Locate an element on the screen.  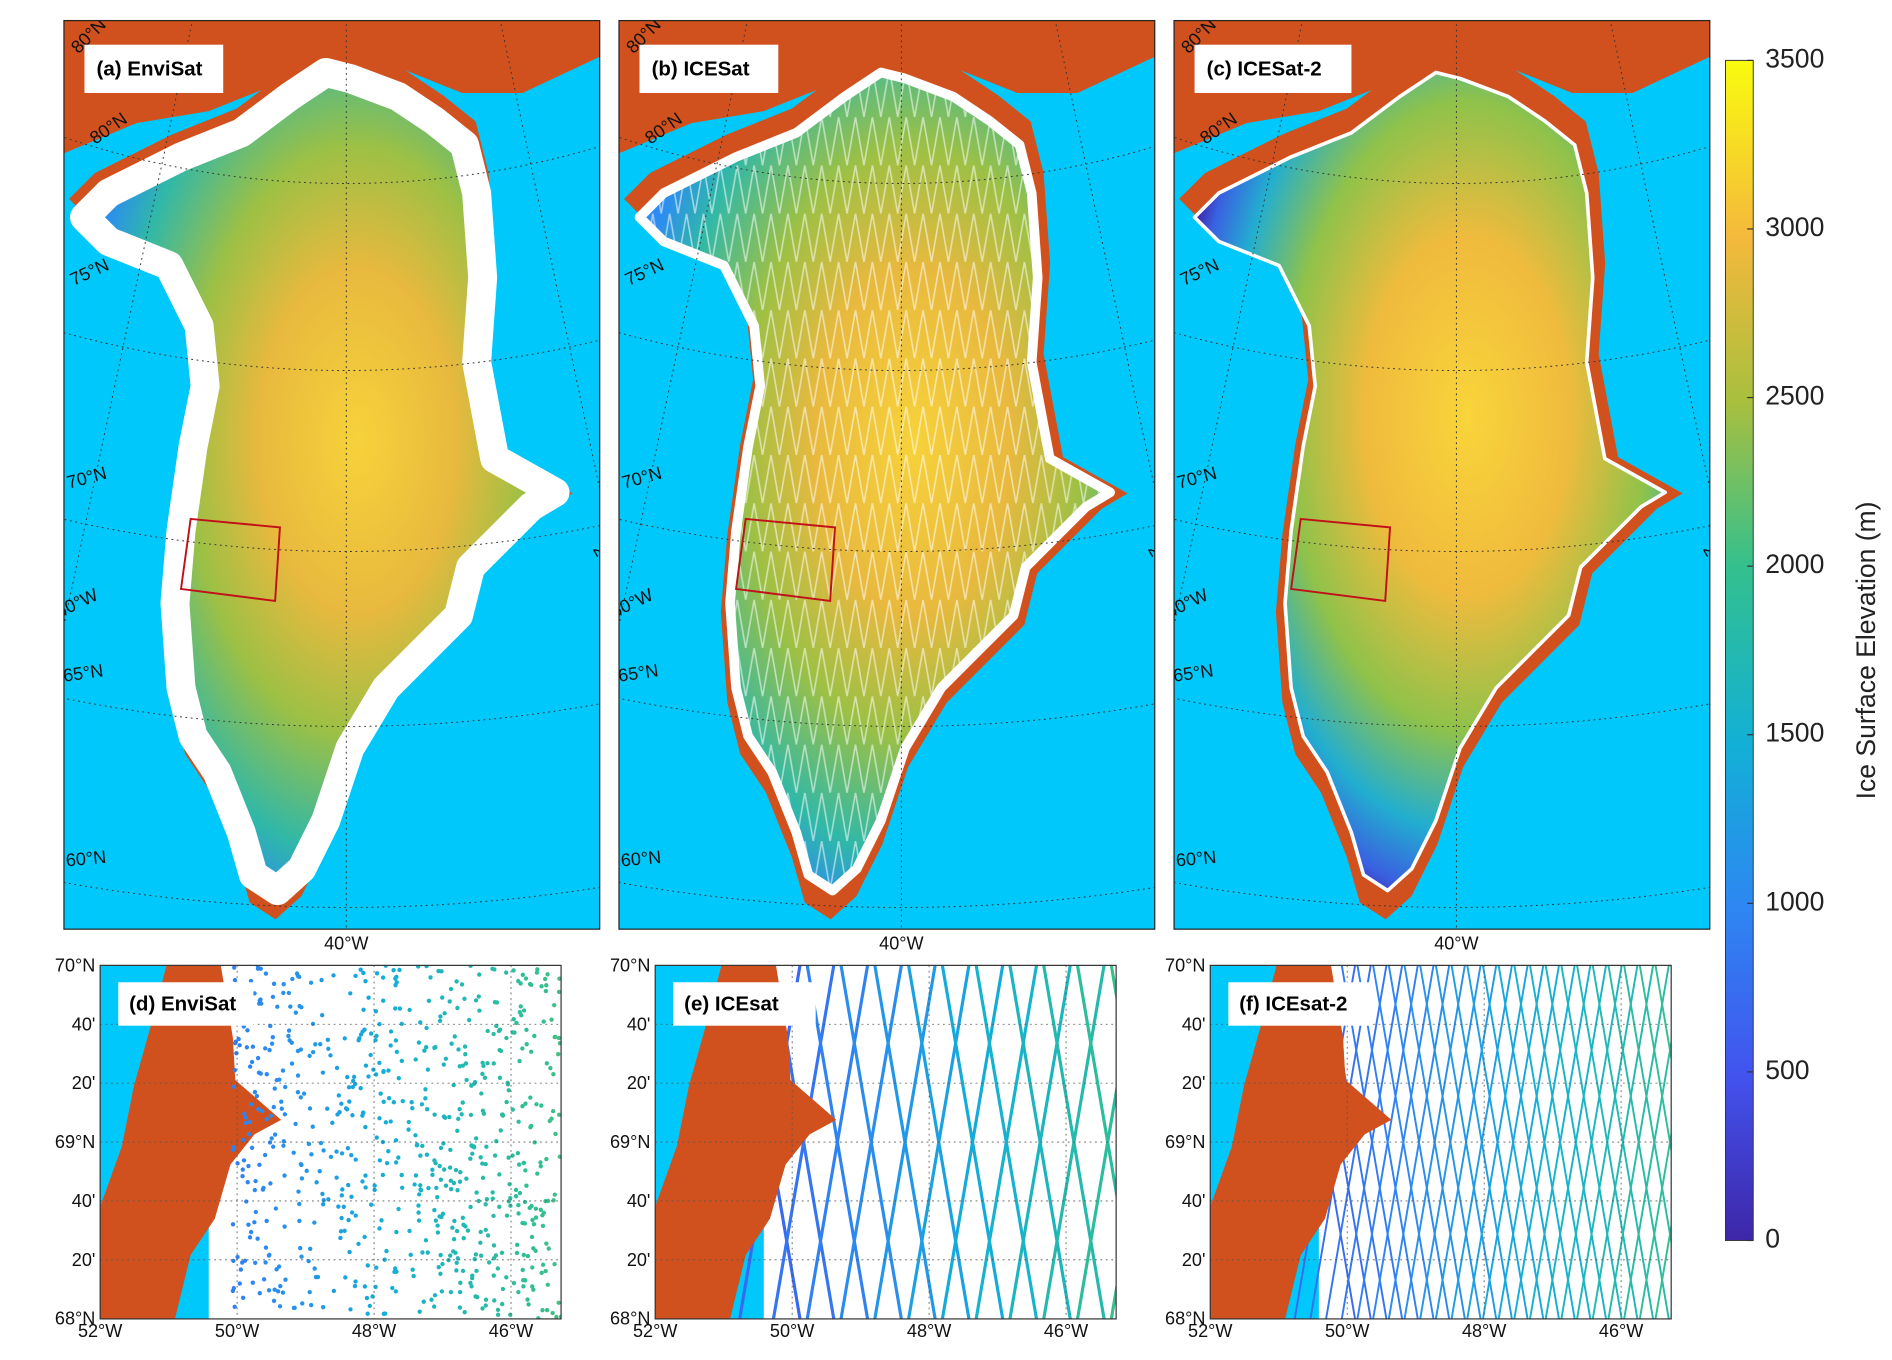
colorbar-tick-label: 1000 is located at coordinates (1794, 901).